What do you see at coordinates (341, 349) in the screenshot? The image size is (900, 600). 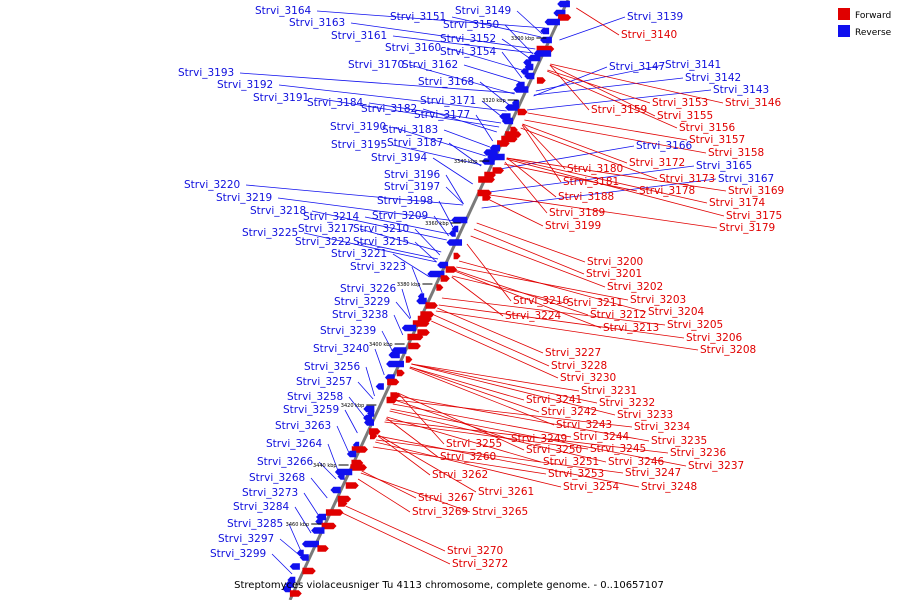 I see `gene-label: Strvi_3240` at bounding box center [341, 349].